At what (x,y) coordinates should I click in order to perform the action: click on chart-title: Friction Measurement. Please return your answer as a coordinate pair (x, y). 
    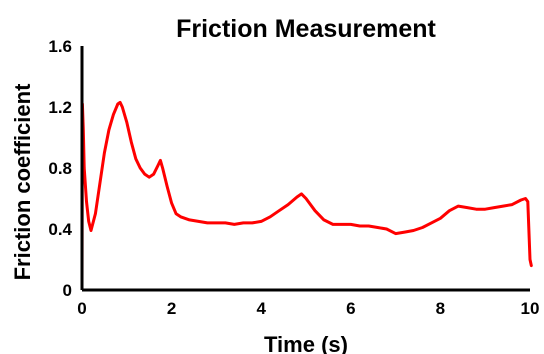
    Looking at the image, I should click on (306, 29).